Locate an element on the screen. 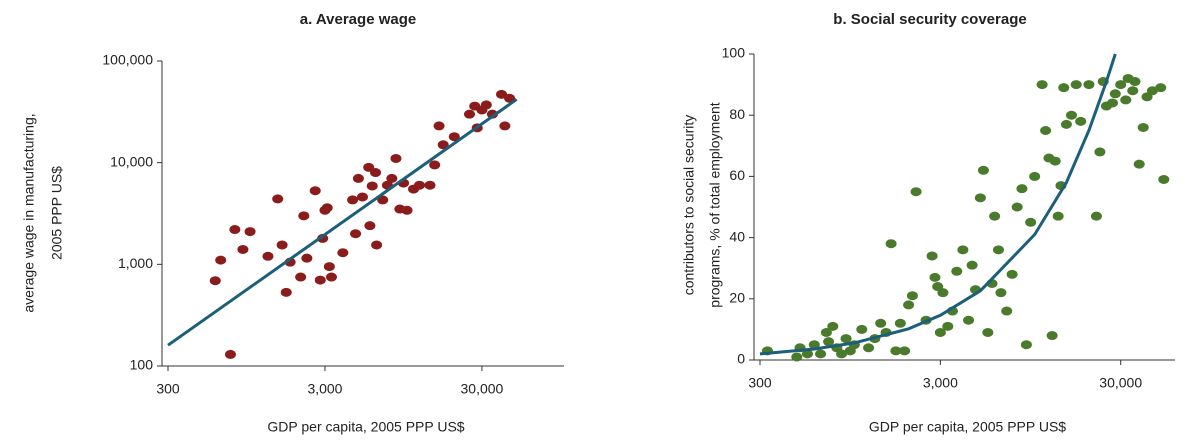 This screenshot has height=440, width=1193. y-tick-label: 0 is located at coordinates (741, 359).